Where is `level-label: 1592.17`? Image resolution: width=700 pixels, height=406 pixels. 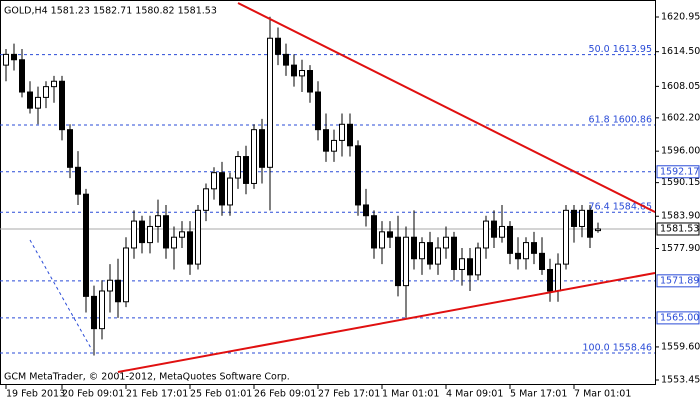 level-label: 1592.17 is located at coordinates (679, 171).